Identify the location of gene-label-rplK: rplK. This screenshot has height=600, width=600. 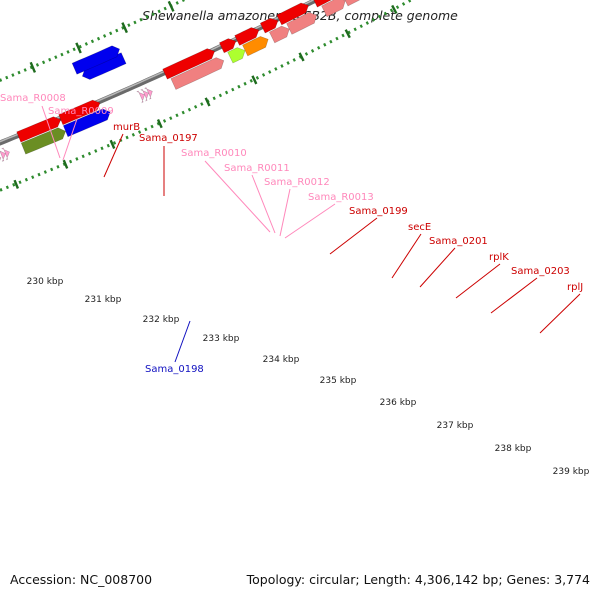
(499, 257).